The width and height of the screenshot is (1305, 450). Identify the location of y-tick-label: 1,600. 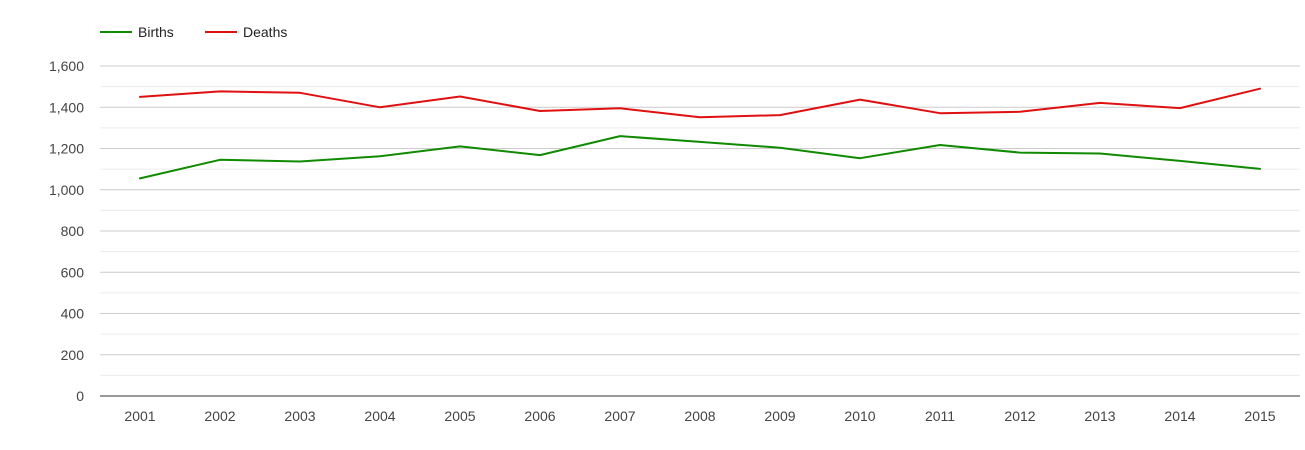
(66, 66).